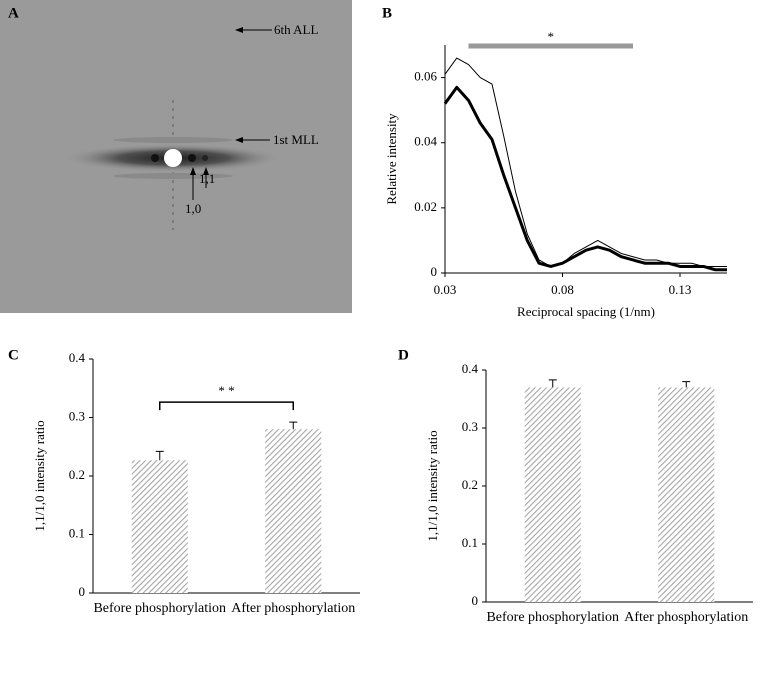  What do you see at coordinates (13, 13) in the screenshot?
I see `panel-label: A` at bounding box center [13, 13].